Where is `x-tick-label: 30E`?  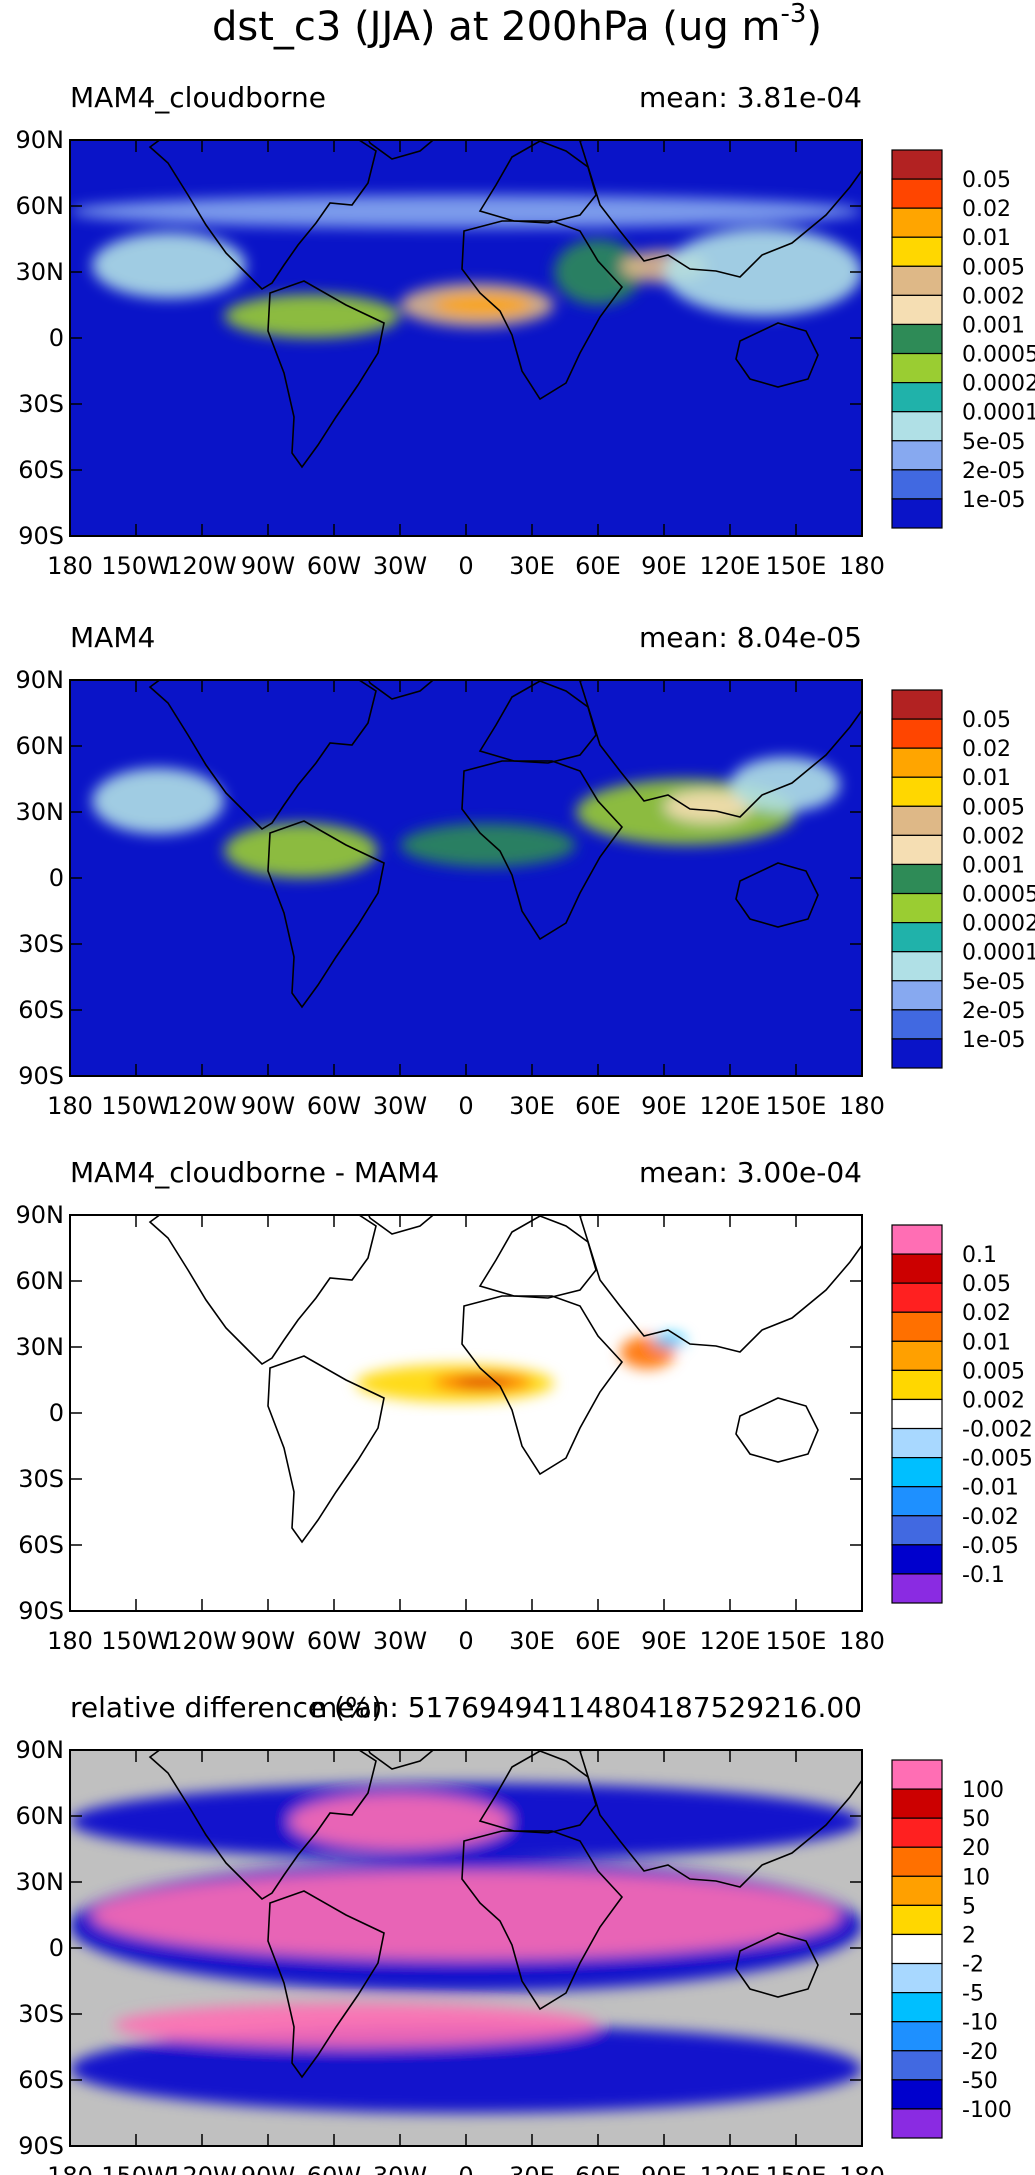 x-tick-label: 30E is located at coordinates (532, 1106).